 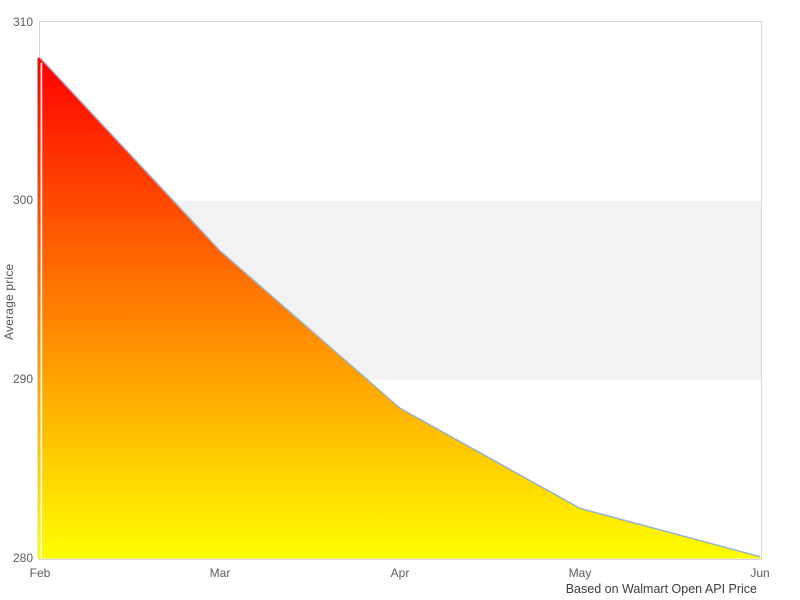 I want to click on y-tick-label: 290, so click(x=22, y=379).